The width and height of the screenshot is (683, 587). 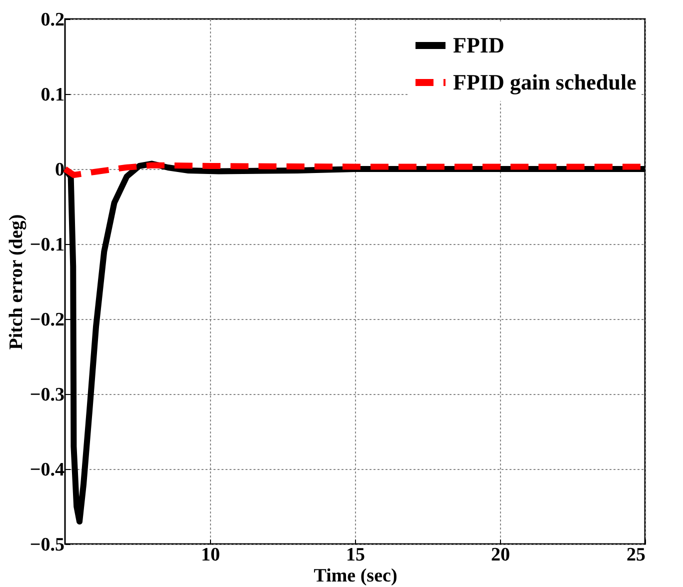 What do you see at coordinates (59, 170) in the screenshot?
I see `y-tick-label: 0` at bounding box center [59, 170].